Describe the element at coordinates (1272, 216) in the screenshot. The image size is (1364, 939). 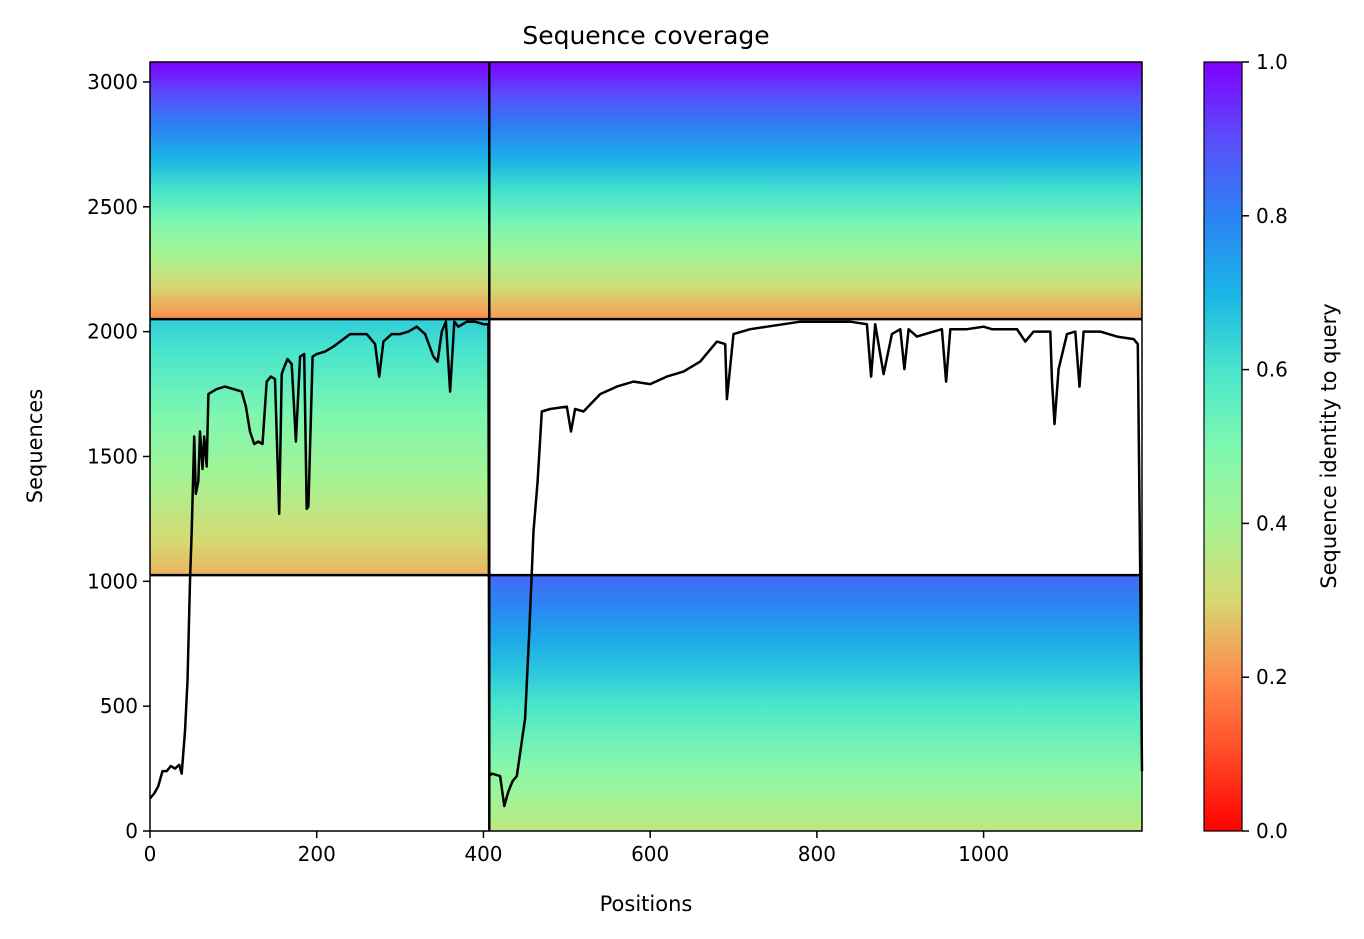
I see `colorbar-tick-label: 0.8` at that location.